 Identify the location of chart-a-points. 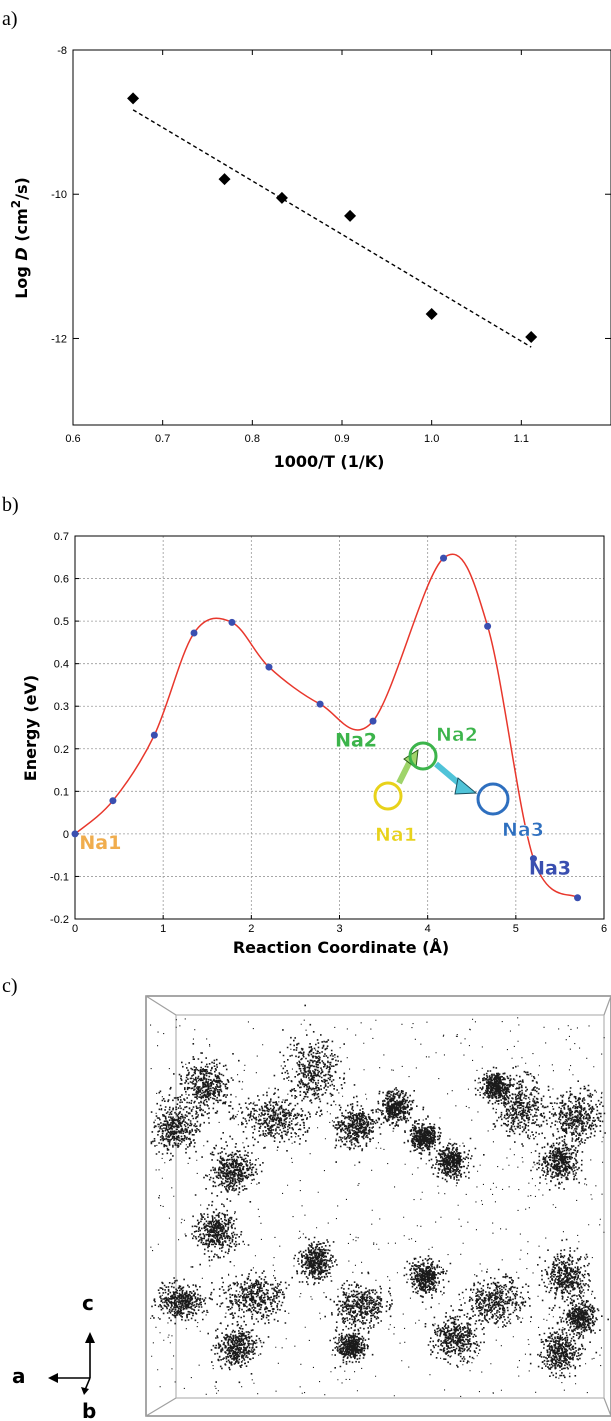
(332, 218).